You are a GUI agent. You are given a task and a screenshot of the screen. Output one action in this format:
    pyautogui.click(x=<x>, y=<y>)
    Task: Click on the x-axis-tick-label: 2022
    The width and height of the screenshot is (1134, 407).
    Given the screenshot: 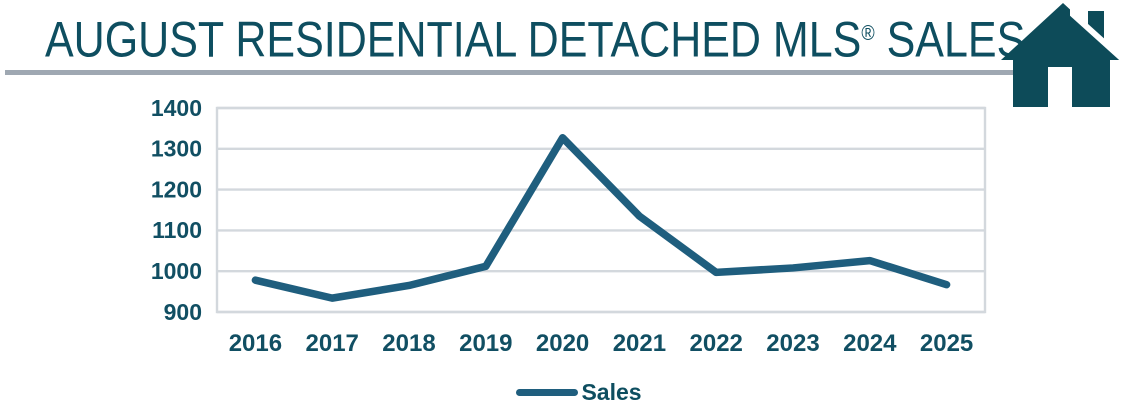 What is the action you would take?
    pyautogui.click(x=716, y=343)
    